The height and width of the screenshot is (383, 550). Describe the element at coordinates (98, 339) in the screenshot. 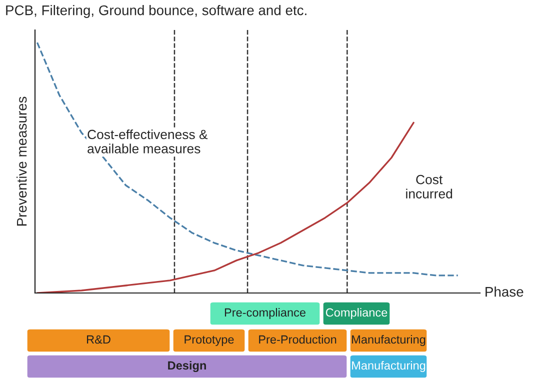

I see `text: R&D` at that location.